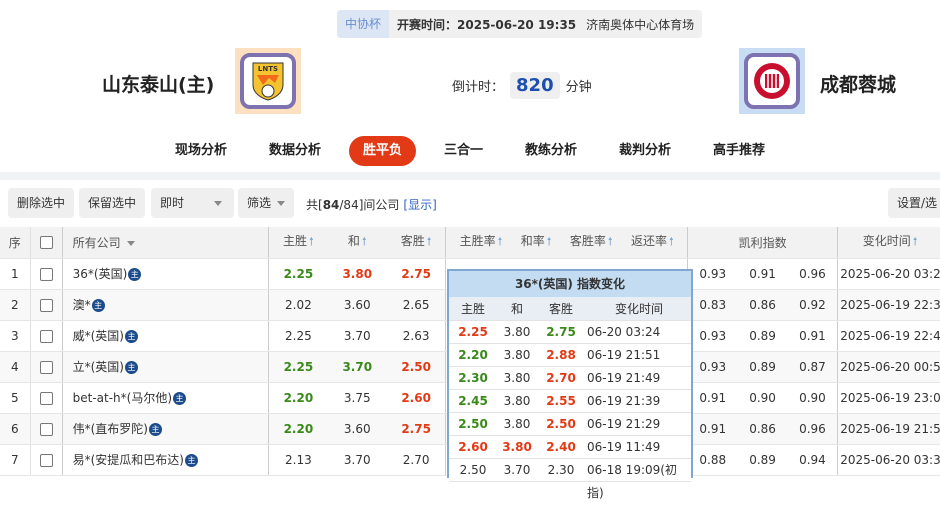 The width and height of the screenshot is (940, 505). What do you see at coordinates (166, 367) in the screenshot?
I see `company-name: 立*(英国) 主` at bounding box center [166, 367].